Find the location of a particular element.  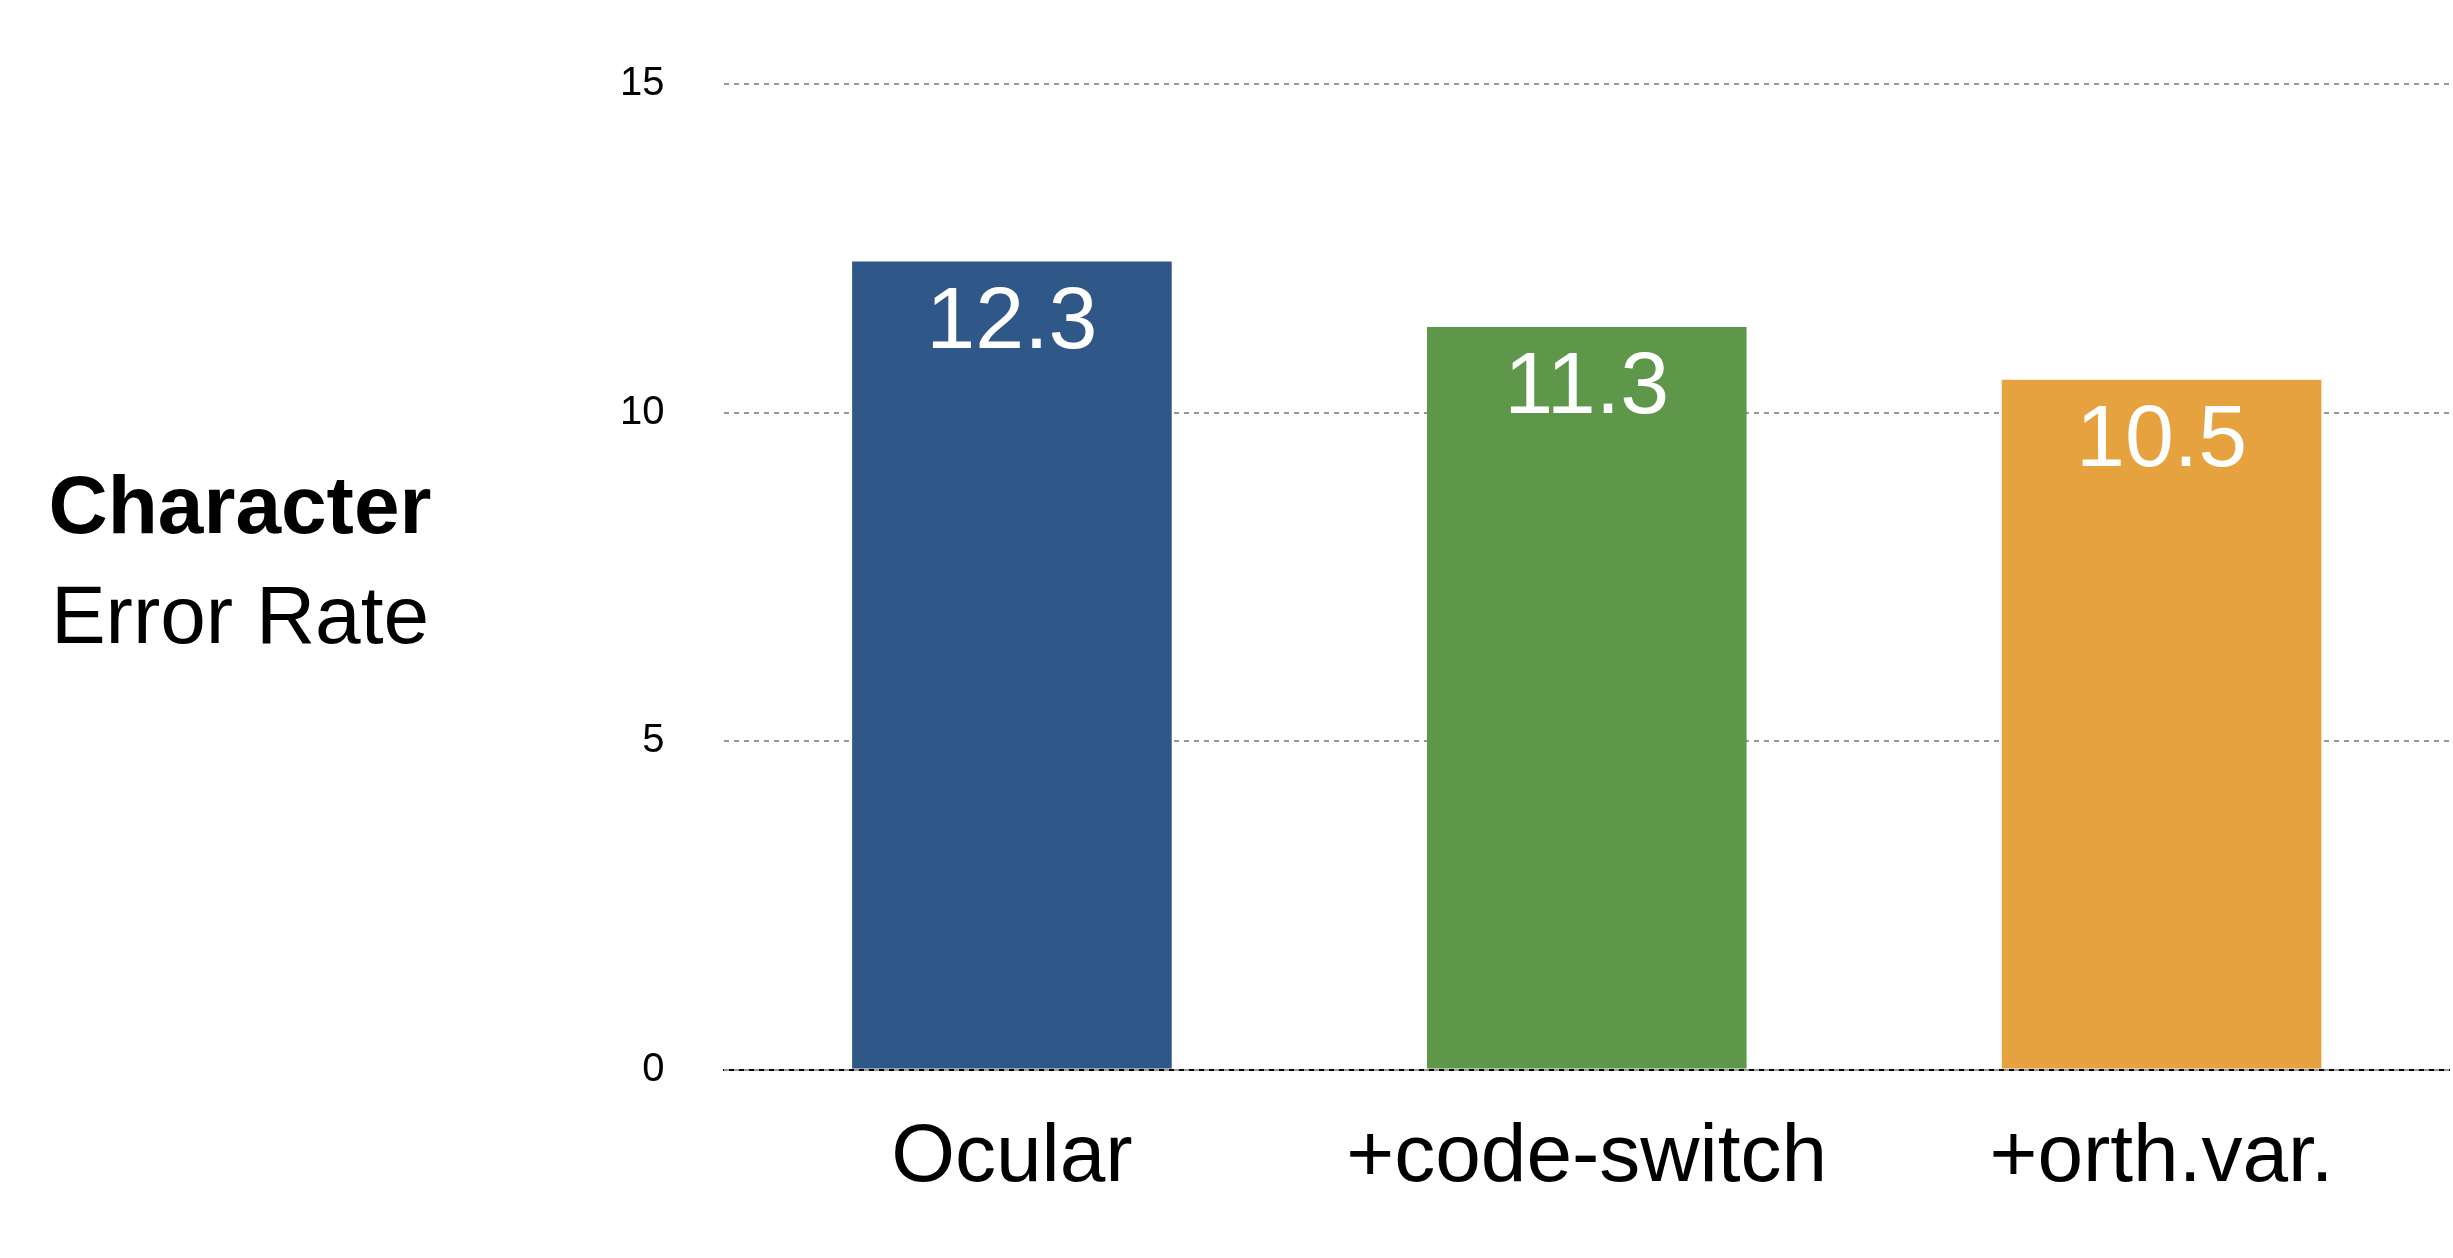

y-axis-title: Character Error Rate is located at coordinates (240, 560).